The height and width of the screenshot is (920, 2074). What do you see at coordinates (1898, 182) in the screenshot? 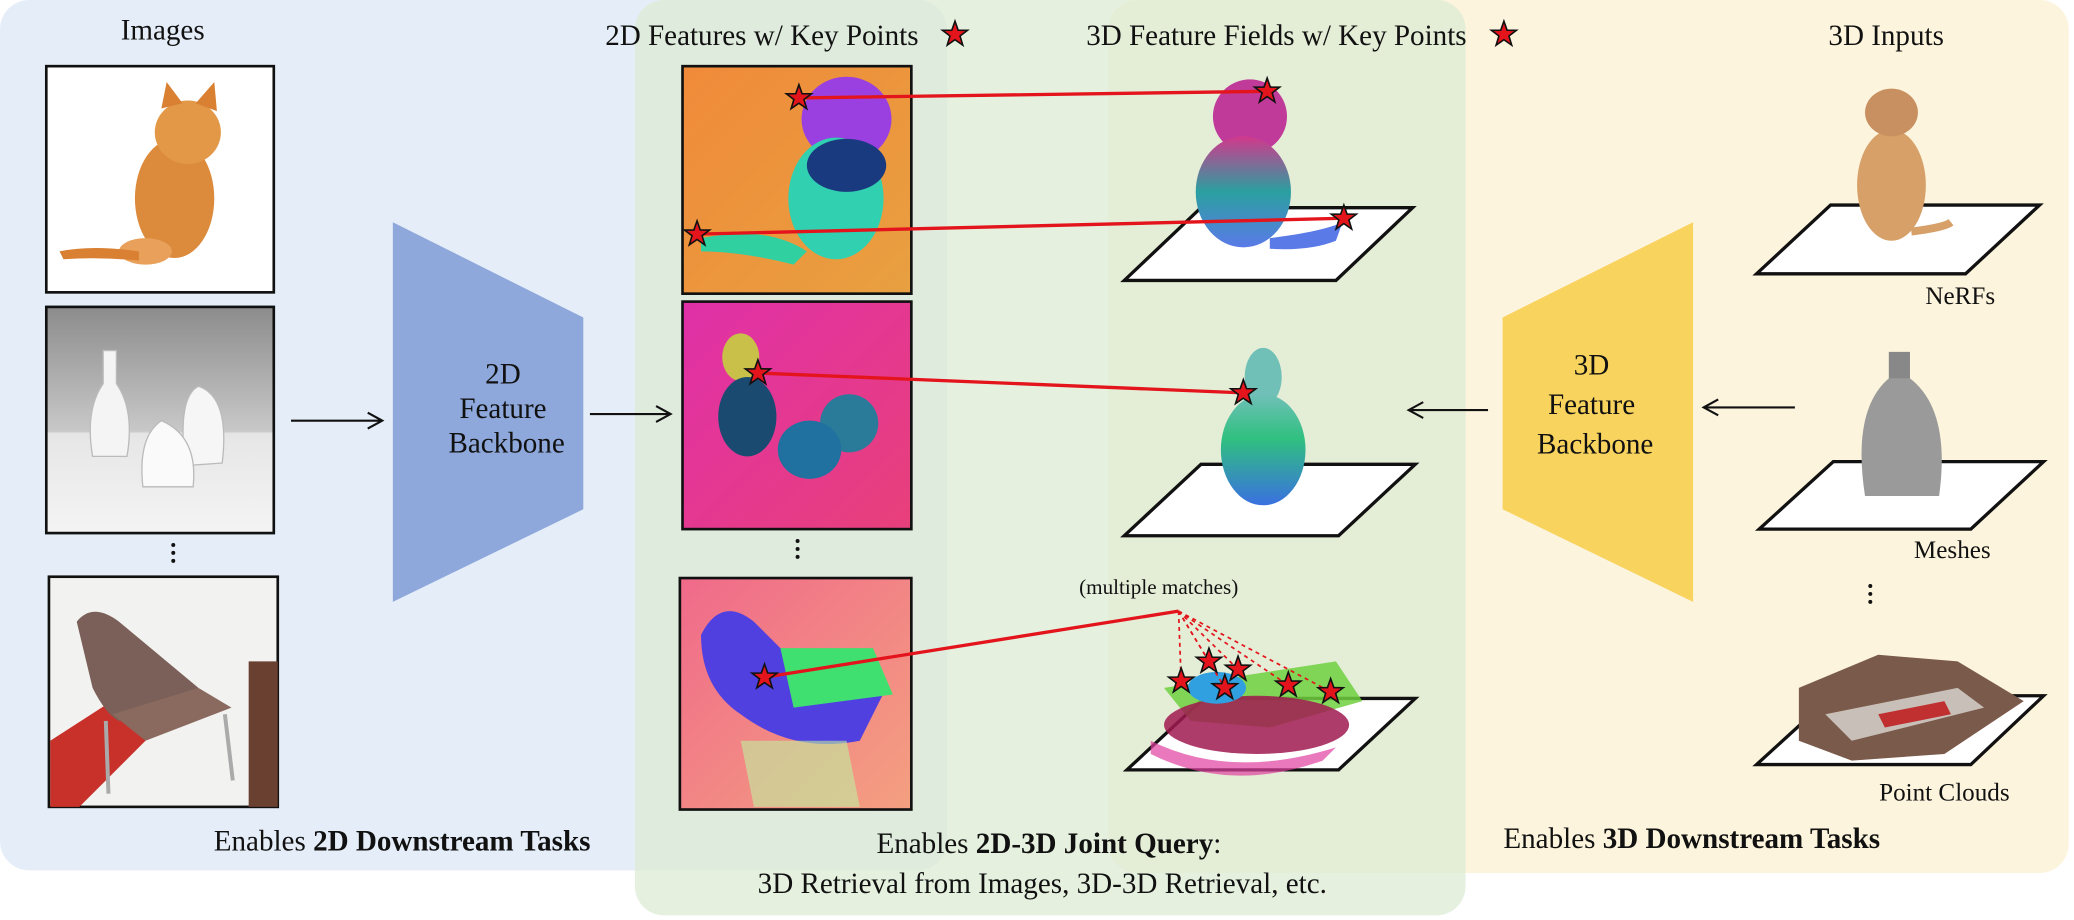
I see `input-nerf` at bounding box center [1898, 182].